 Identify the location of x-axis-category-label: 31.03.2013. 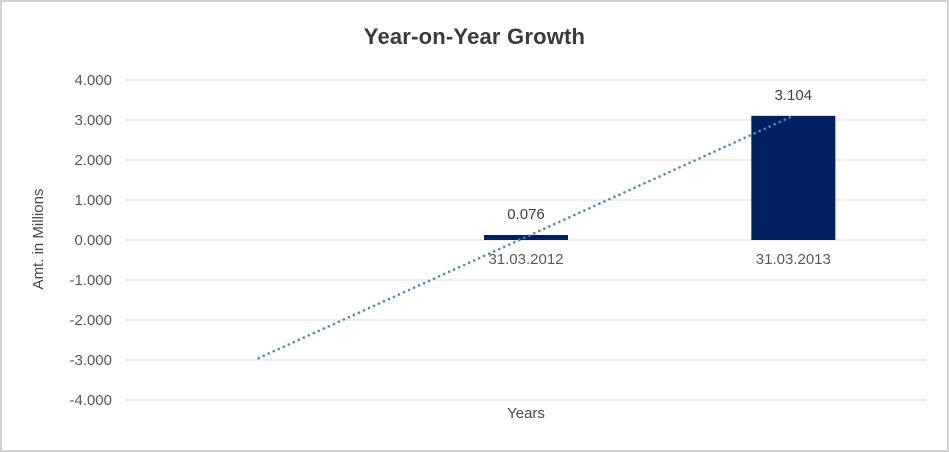
(793, 259).